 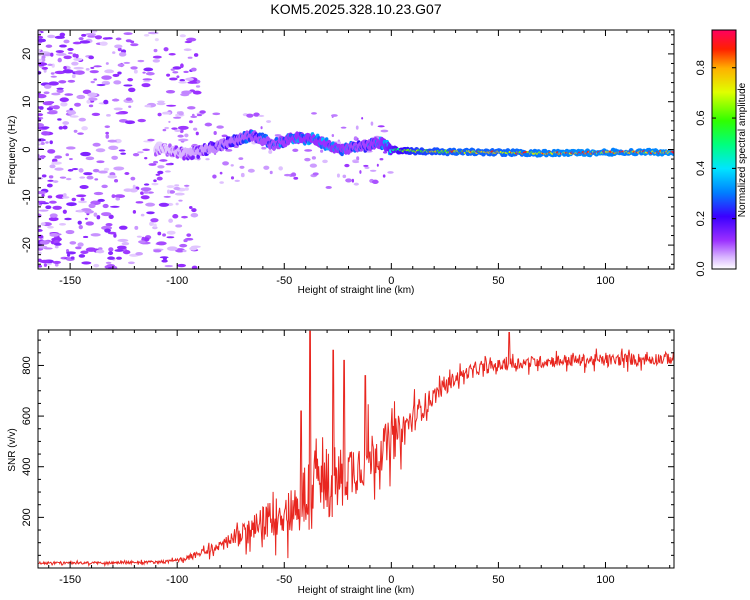 What do you see at coordinates (356, 290) in the screenshot?
I see `spectrogram-xlabel: Height of straight line (km)` at bounding box center [356, 290].